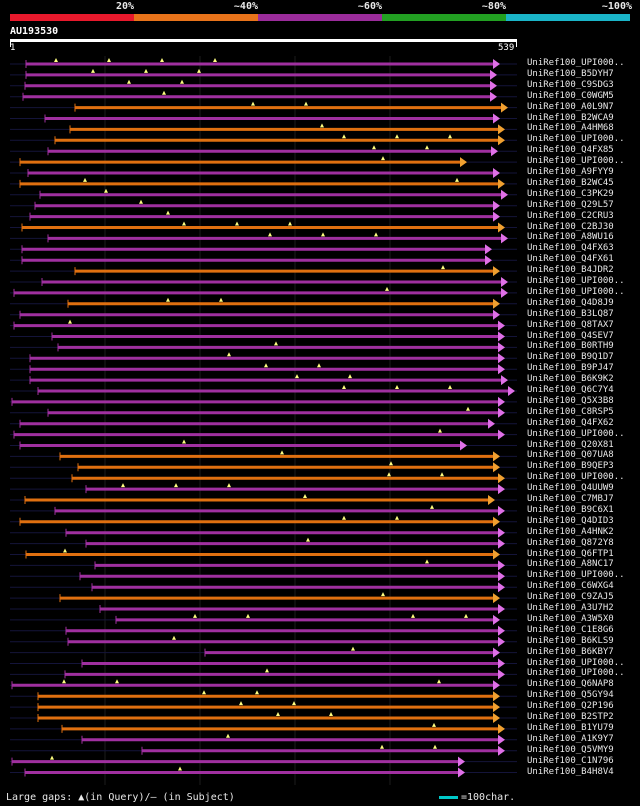 Image resolution: width=640 pixels, height=806 pixels. I want to click on hit-label: UniRef100_B5DYH7, so click(570, 73).